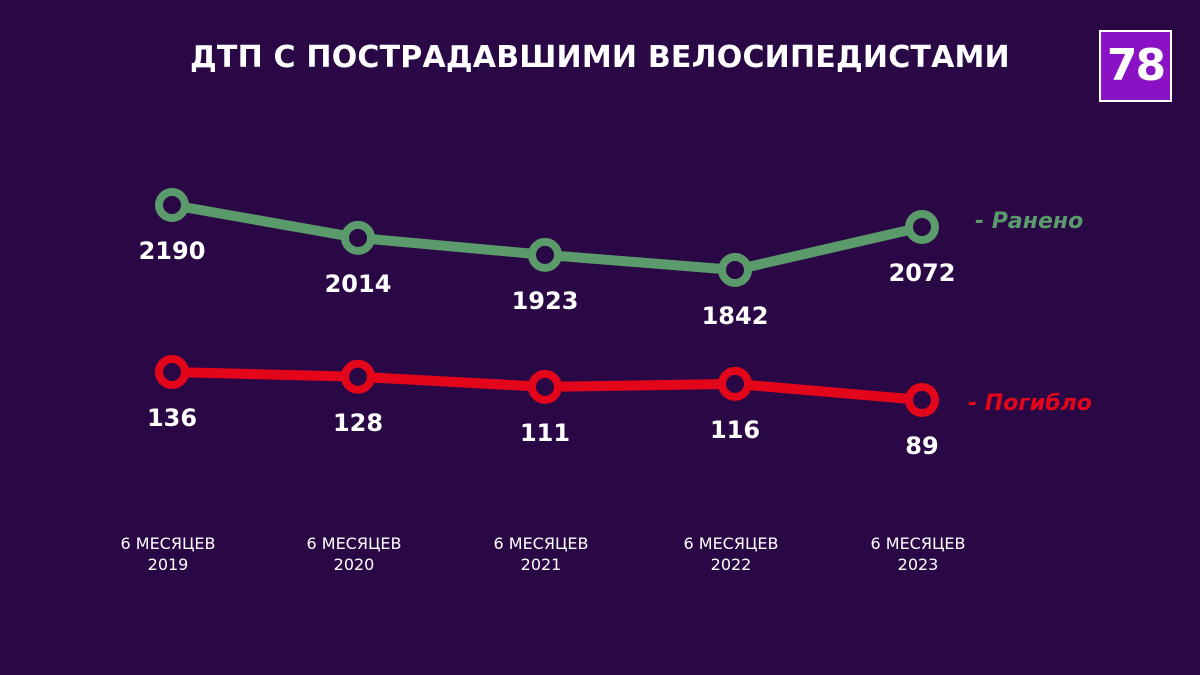 The image size is (1200, 675). I want to click on x-tick-label: 6 МЕСЯЦЕВ 2022, so click(731, 554).